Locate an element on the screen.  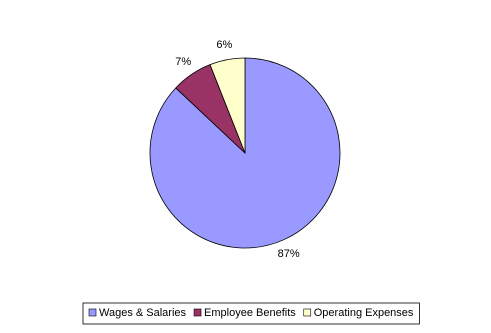
pie-slice is located at coordinates (227, 105).